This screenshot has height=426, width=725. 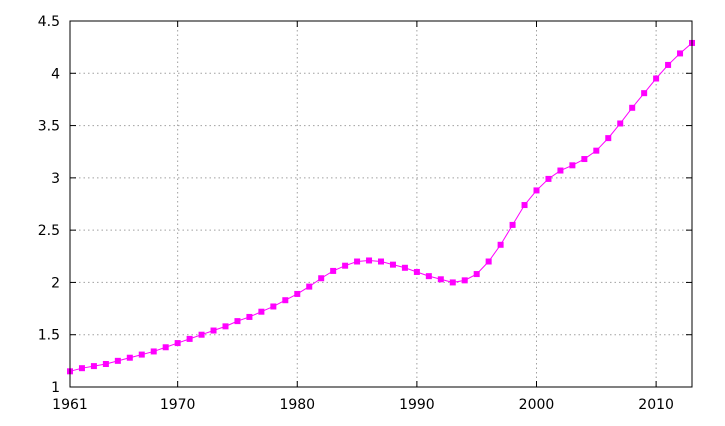 What do you see at coordinates (417, 405) in the screenshot?
I see `x-tick-label: 1990` at bounding box center [417, 405].